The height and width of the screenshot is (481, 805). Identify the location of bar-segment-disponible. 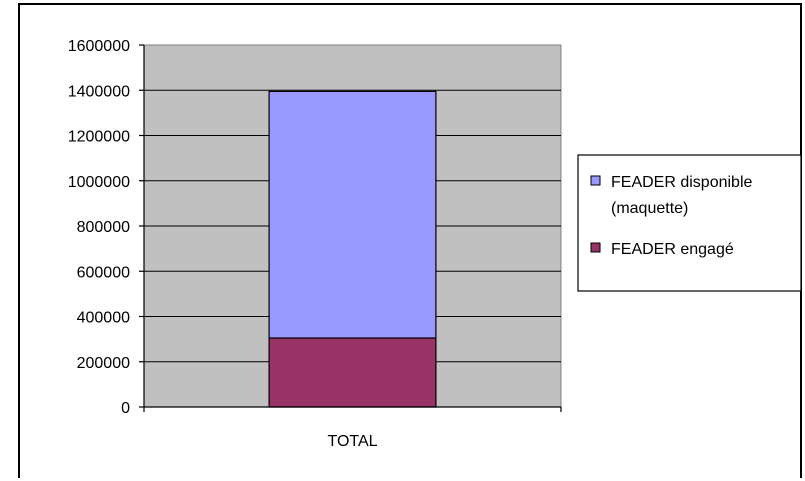
(352, 214).